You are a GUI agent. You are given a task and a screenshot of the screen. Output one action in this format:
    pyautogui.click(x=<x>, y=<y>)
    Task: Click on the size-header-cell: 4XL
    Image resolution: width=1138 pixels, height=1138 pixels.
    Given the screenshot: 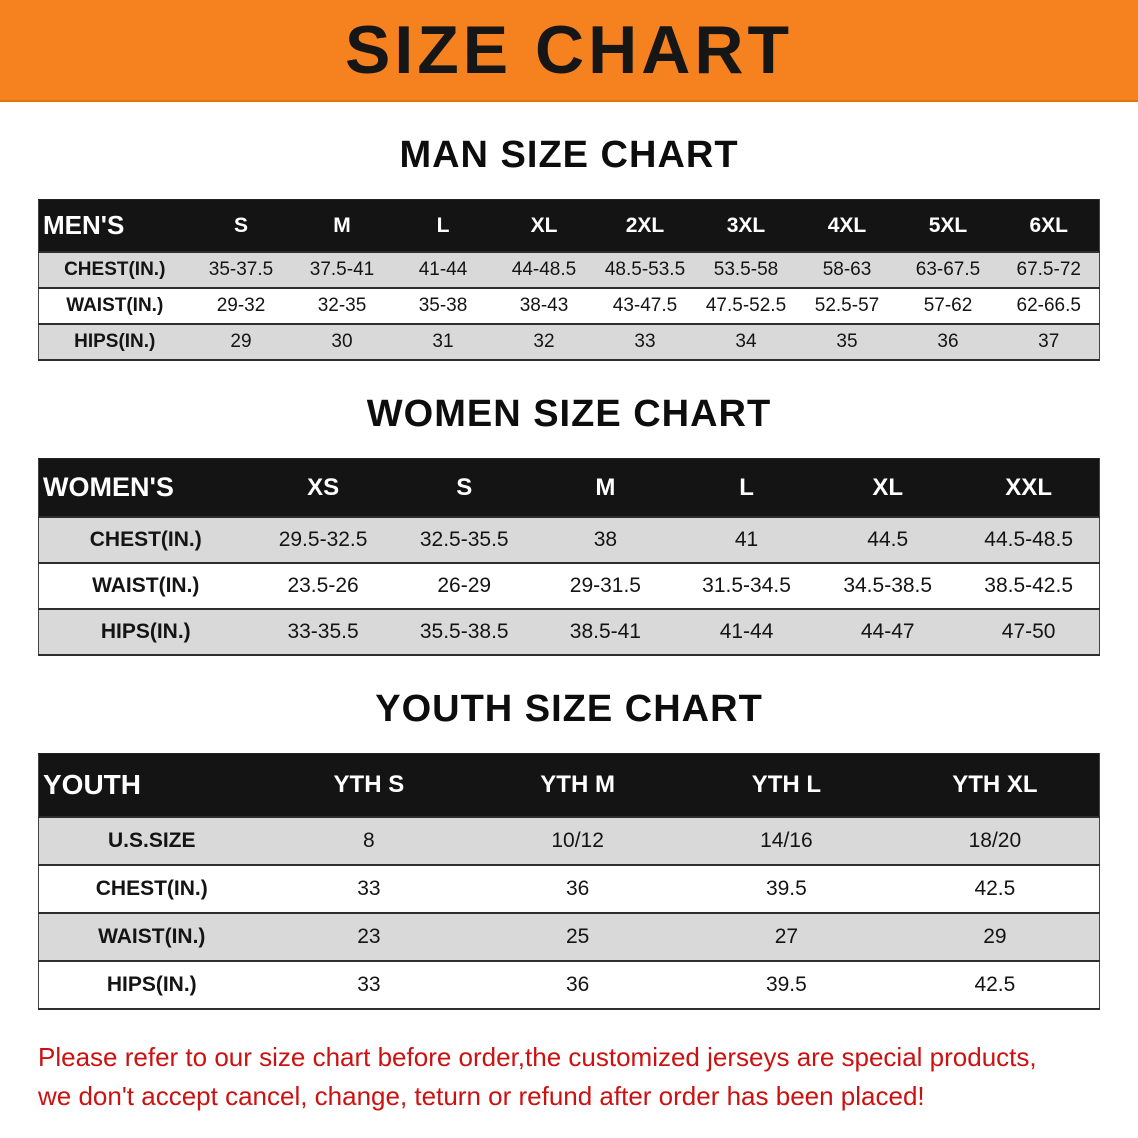 What is the action you would take?
    pyautogui.click(x=847, y=225)
    